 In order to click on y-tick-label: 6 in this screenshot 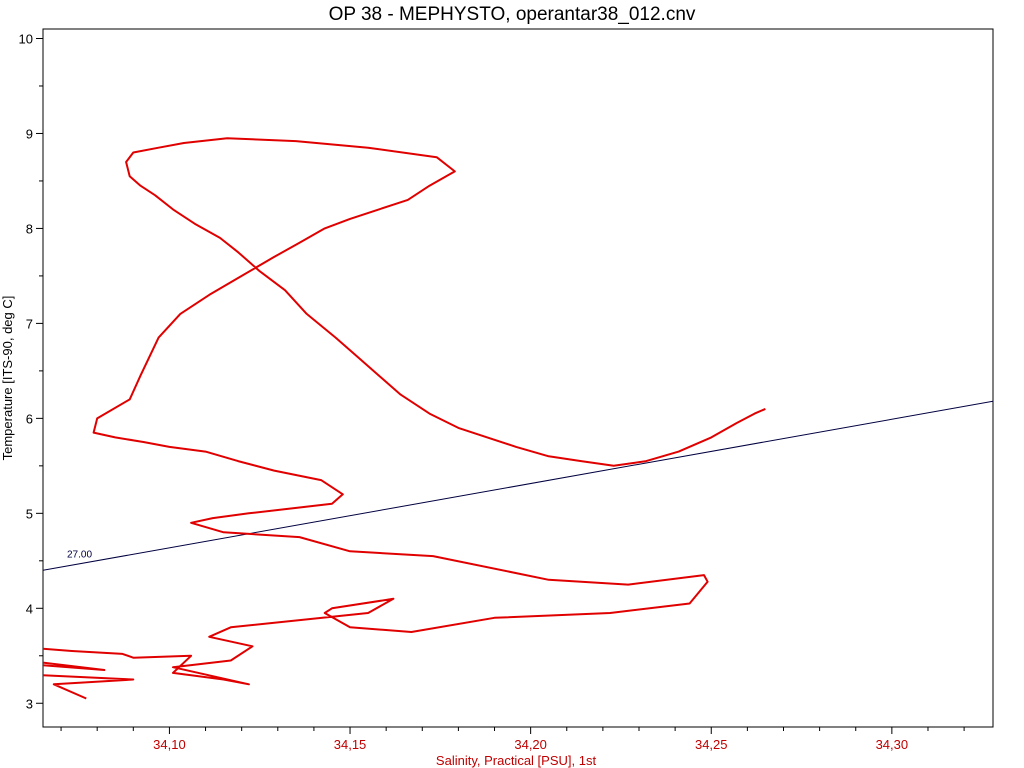, I will do `click(29, 418)`.